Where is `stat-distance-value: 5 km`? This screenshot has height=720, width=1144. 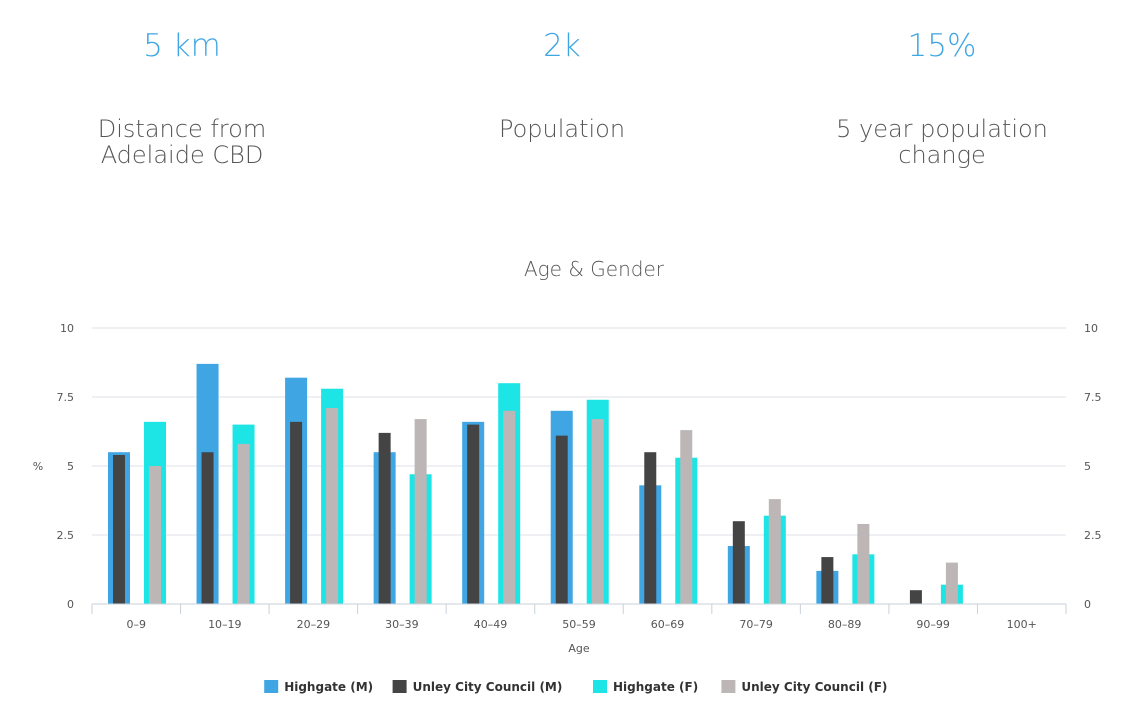 stat-distance-value: 5 km is located at coordinates (182, 46).